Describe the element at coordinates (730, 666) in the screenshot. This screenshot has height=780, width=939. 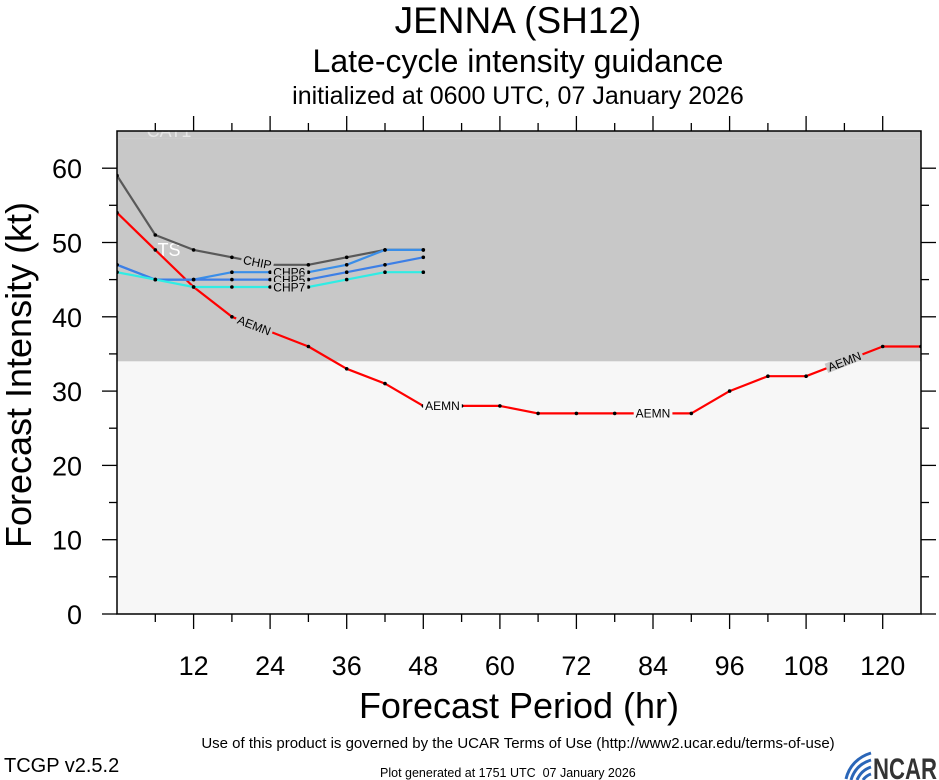
I see `x-tick-label: 96` at that location.